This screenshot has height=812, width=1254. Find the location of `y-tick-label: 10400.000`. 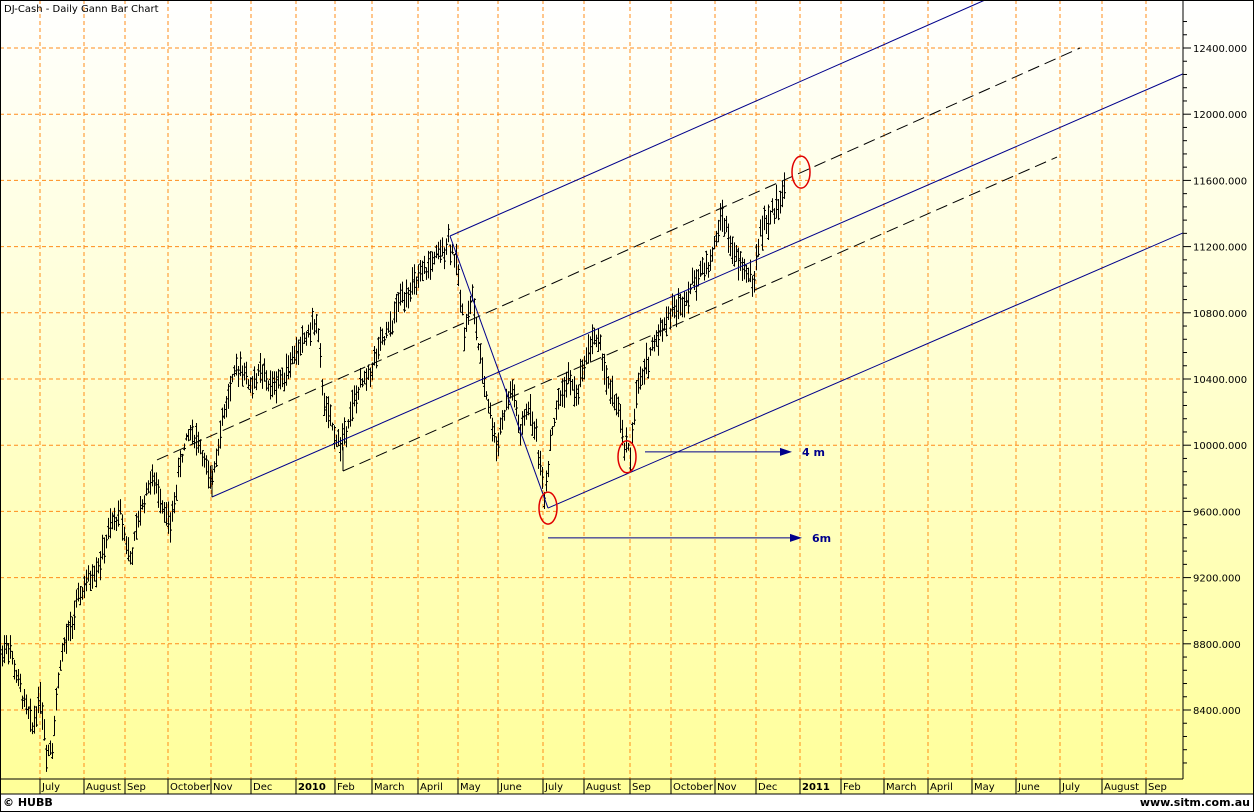

y-tick-label: 10400.000 is located at coordinates (1220, 380).